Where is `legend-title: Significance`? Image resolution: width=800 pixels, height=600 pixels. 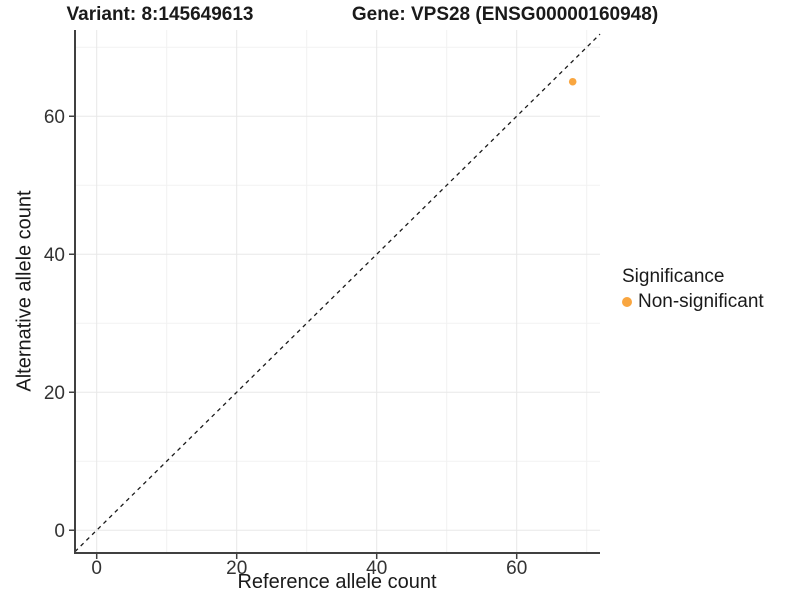
legend-title: Significance is located at coordinates (673, 276).